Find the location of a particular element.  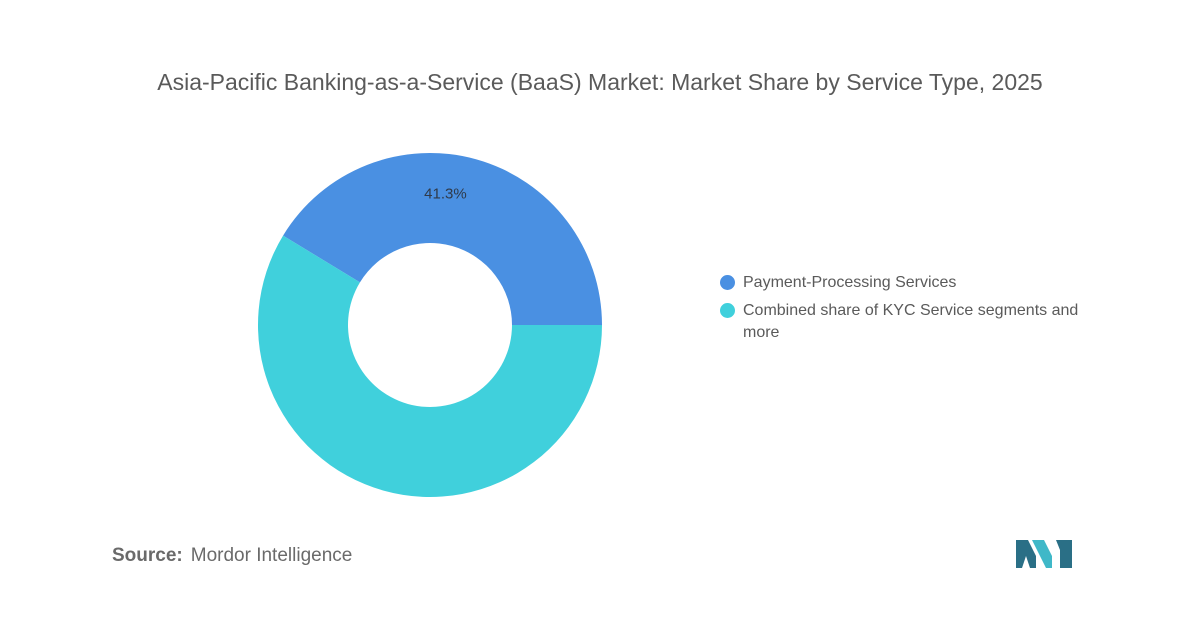

logo-shape-right is located at coordinates (1062, 554).